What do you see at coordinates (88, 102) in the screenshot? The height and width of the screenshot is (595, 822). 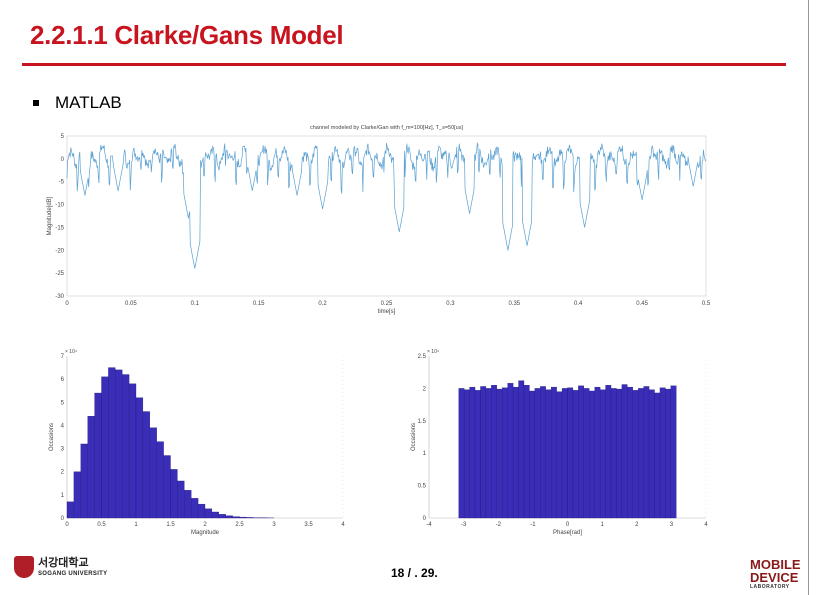 I see `bullet-text: MATLAB` at bounding box center [88, 102].